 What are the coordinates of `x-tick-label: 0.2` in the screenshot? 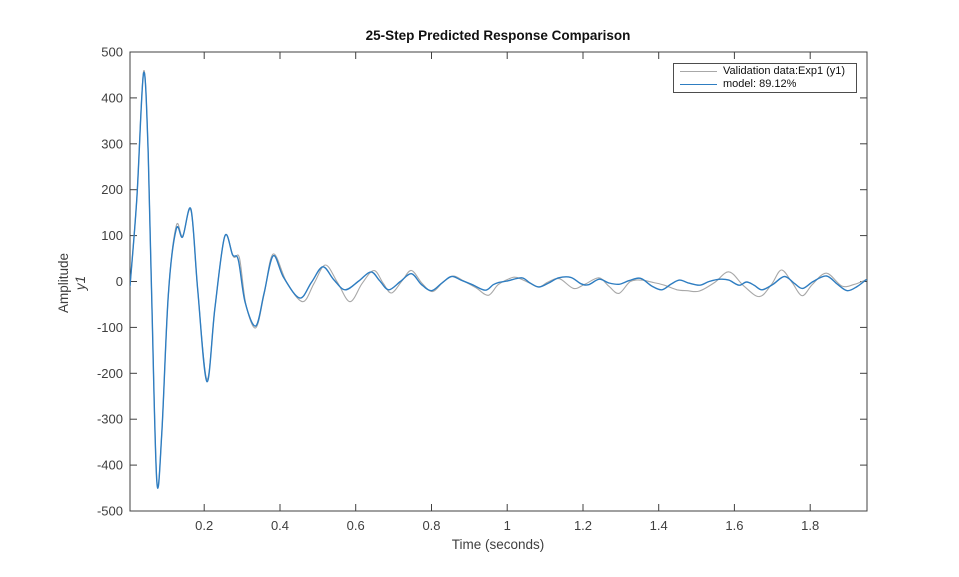 It's located at (204, 525).